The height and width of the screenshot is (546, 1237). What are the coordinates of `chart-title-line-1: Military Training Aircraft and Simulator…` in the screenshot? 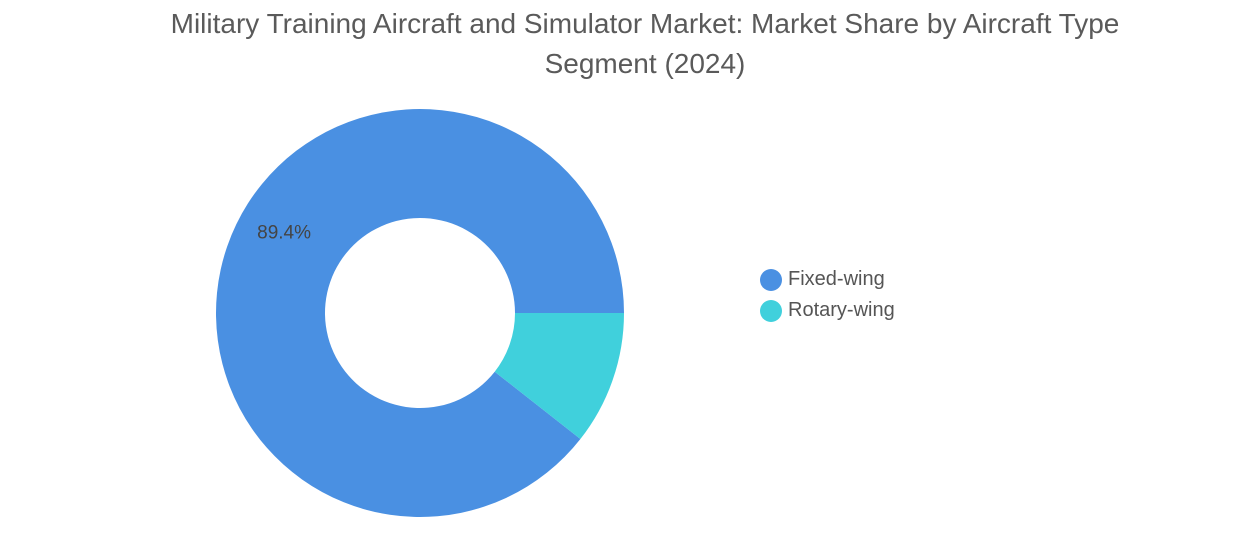 It's located at (645, 23).